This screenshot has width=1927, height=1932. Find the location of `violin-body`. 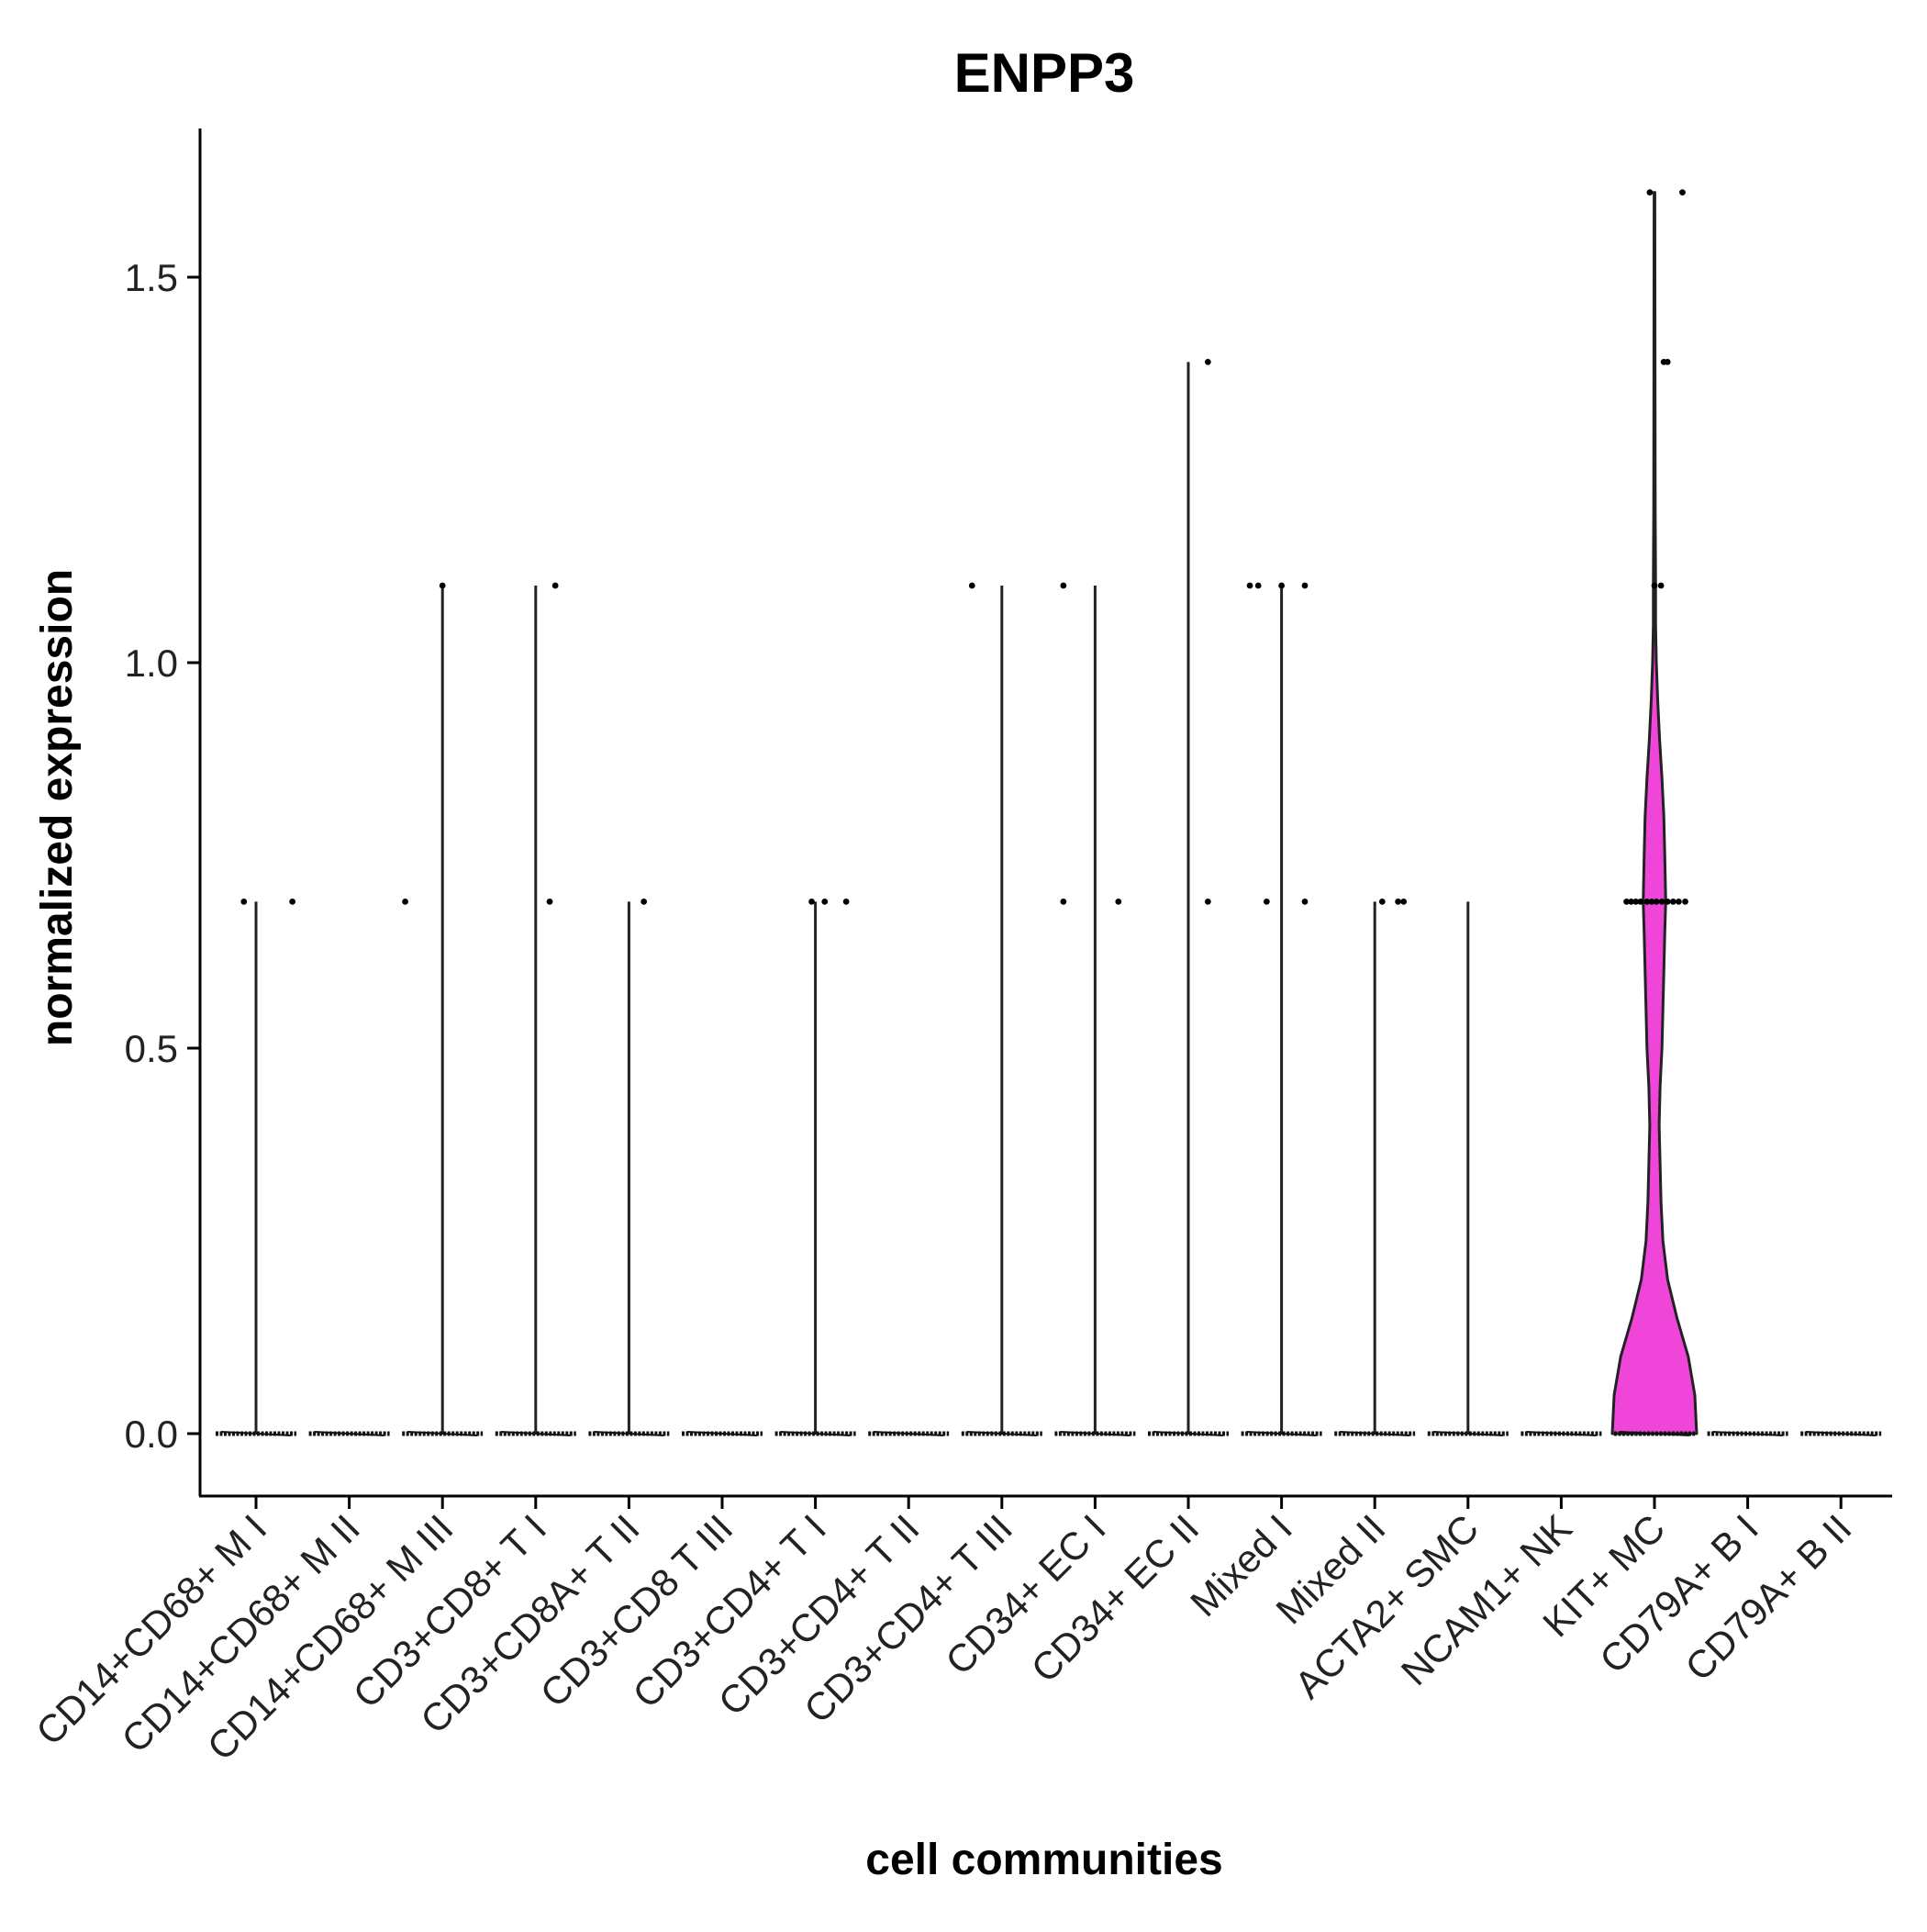

violin-body is located at coordinates (1654, 813).